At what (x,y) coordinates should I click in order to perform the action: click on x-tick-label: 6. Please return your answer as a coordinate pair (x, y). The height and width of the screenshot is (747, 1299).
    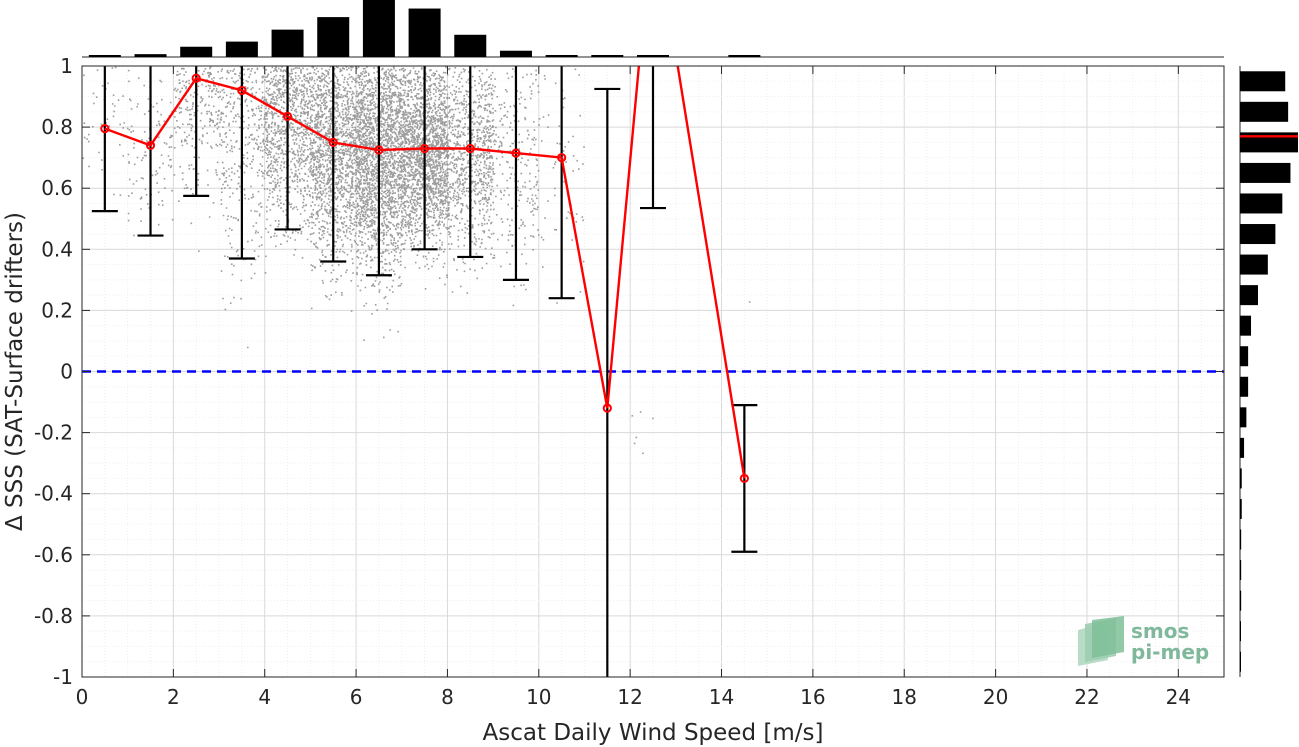
    Looking at the image, I should click on (356, 697).